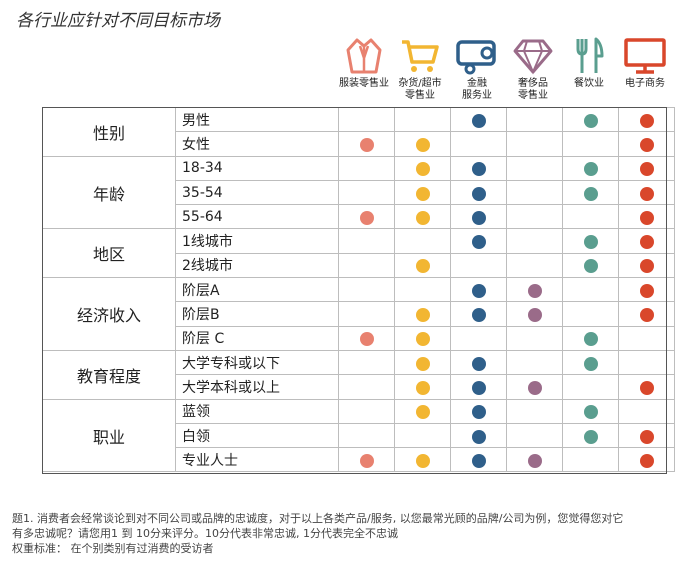  I want to click on segment-label: 35-54, so click(257, 192).